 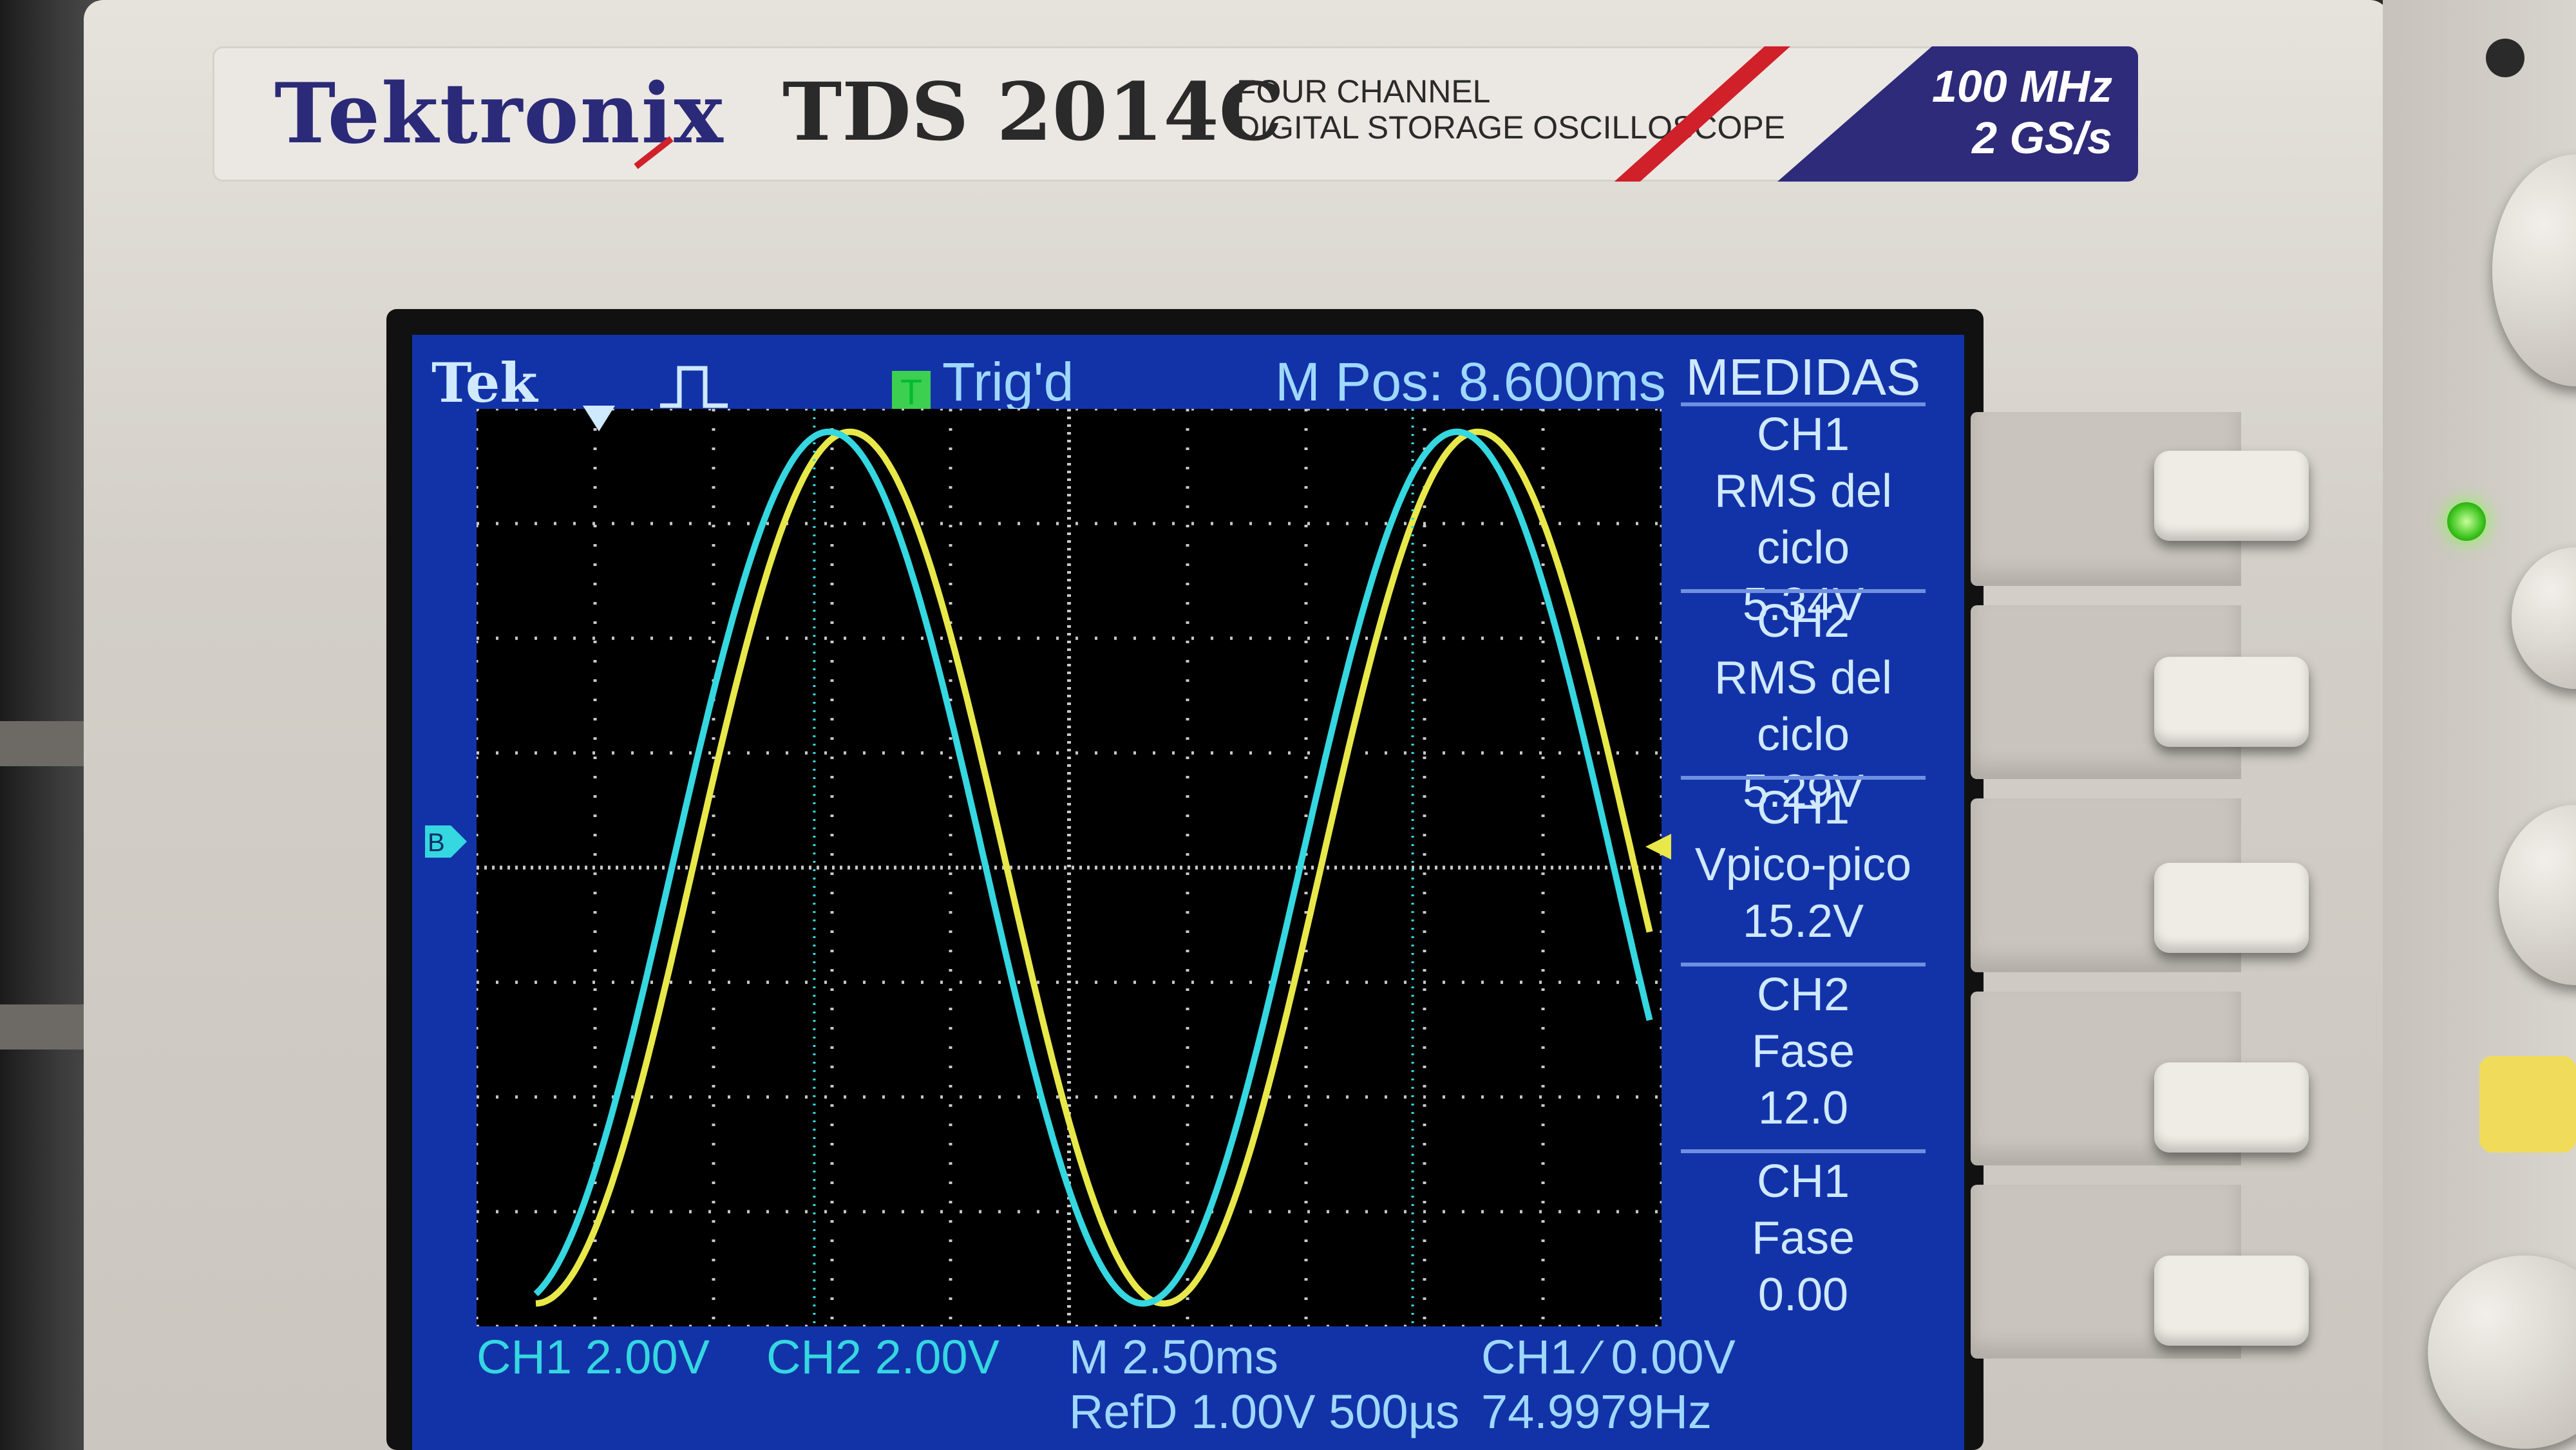 I want to click on brand-logo: Tektronix, so click(x=499, y=114).